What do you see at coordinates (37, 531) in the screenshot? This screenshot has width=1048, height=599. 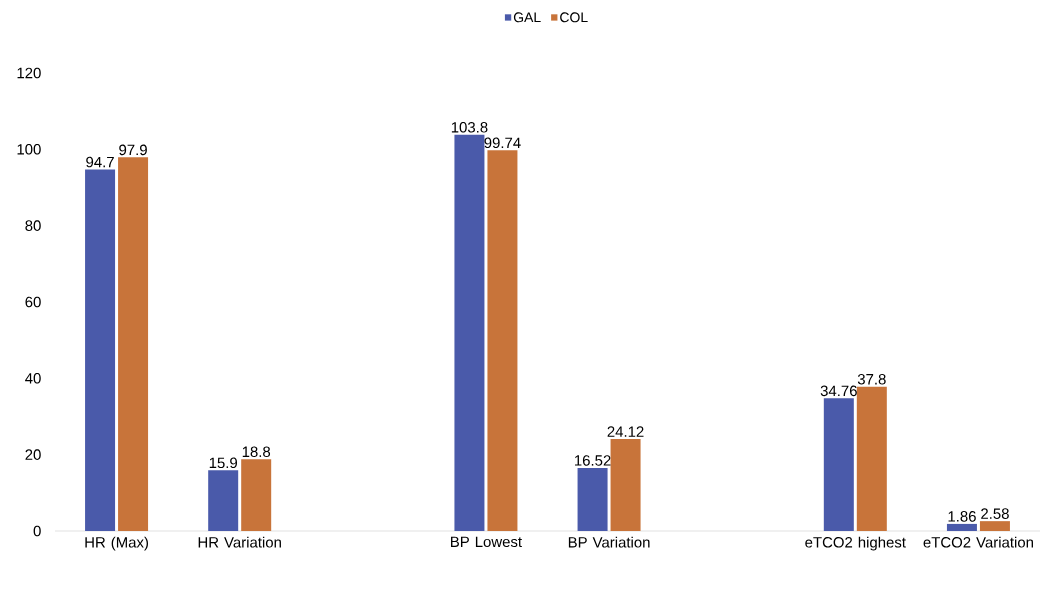 I see `y-tick-label: 0` at bounding box center [37, 531].